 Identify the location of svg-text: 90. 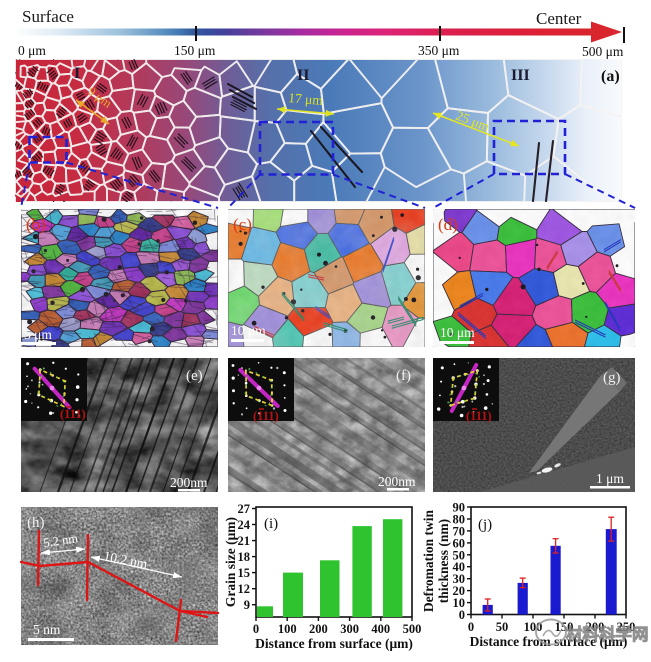
(459, 508).